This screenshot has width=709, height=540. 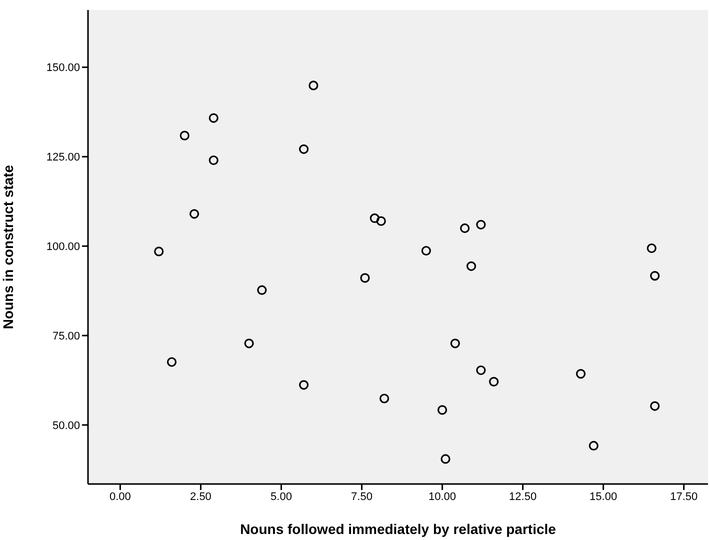 What do you see at coordinates (8, 247) in the screenshot?
I see `y-axis-title: Nouns in construct state` at bounding box center [8, 247].